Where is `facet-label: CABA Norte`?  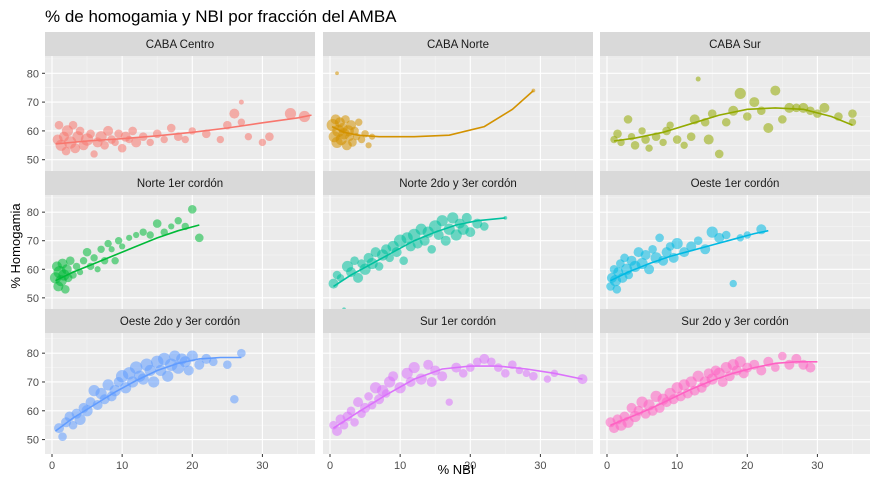
facet-label: CABA Norte is located at coordinates (458, 45).